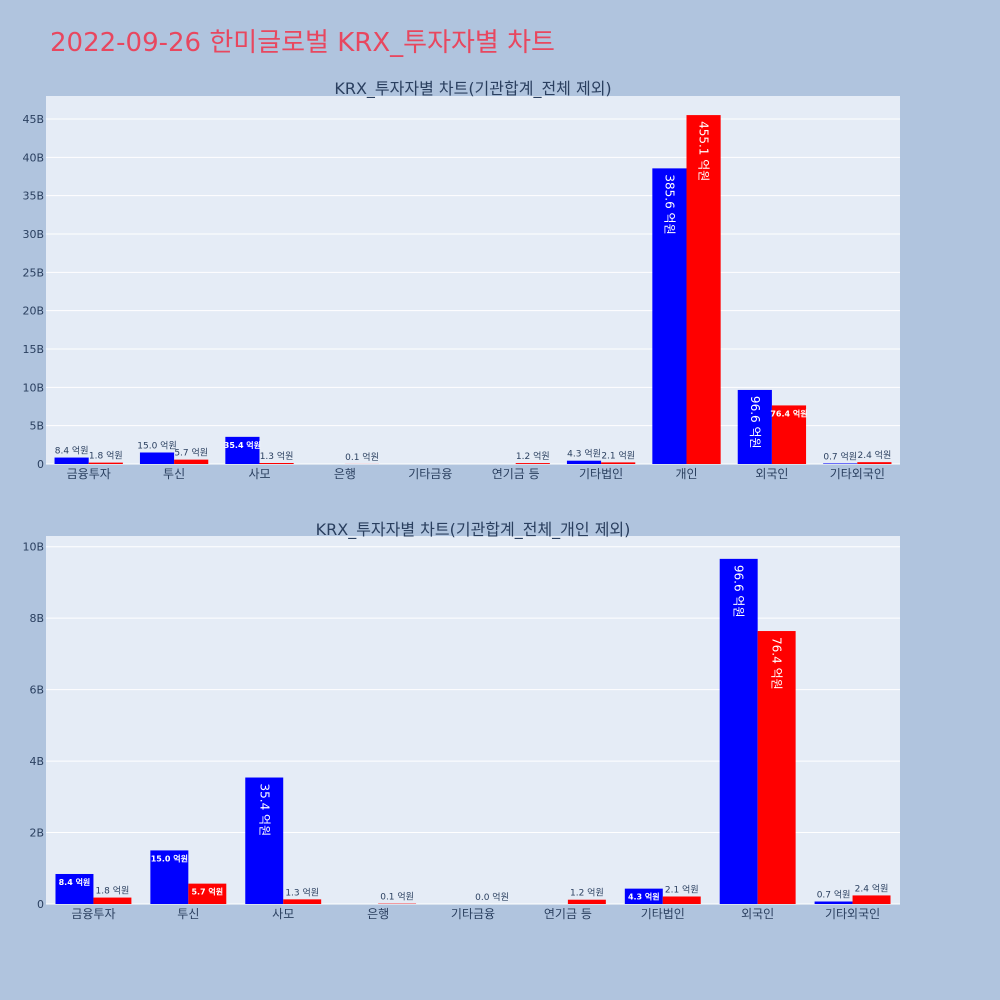  I want to click on y-tick-label: 40B, so click(33, 157).